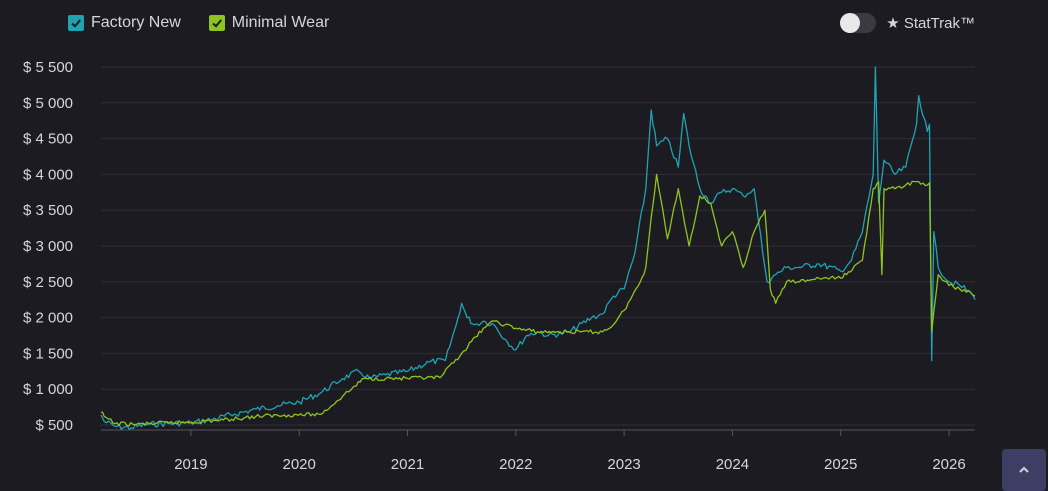  I want to click on x-tick-label: 2021, so click(407, 464).